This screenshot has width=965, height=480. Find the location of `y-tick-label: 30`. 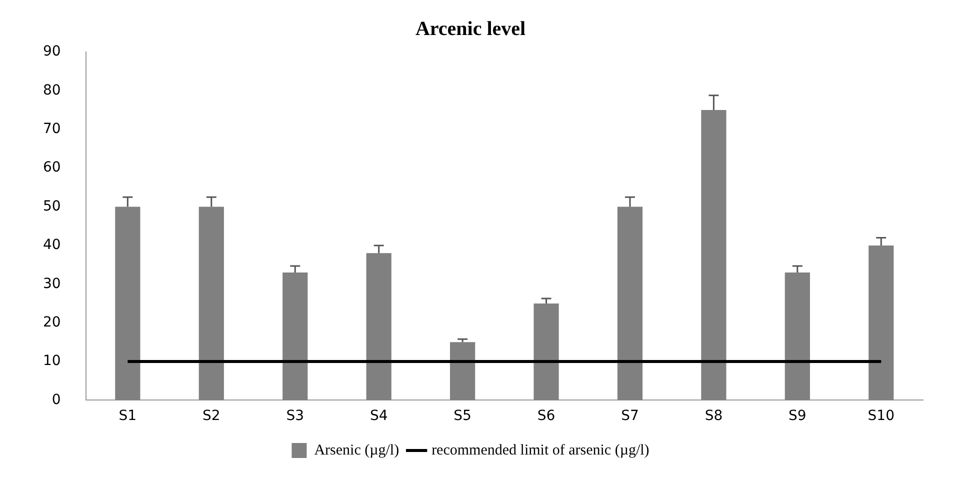

y-tick-label: 30 is located at coordinates (51, 284).